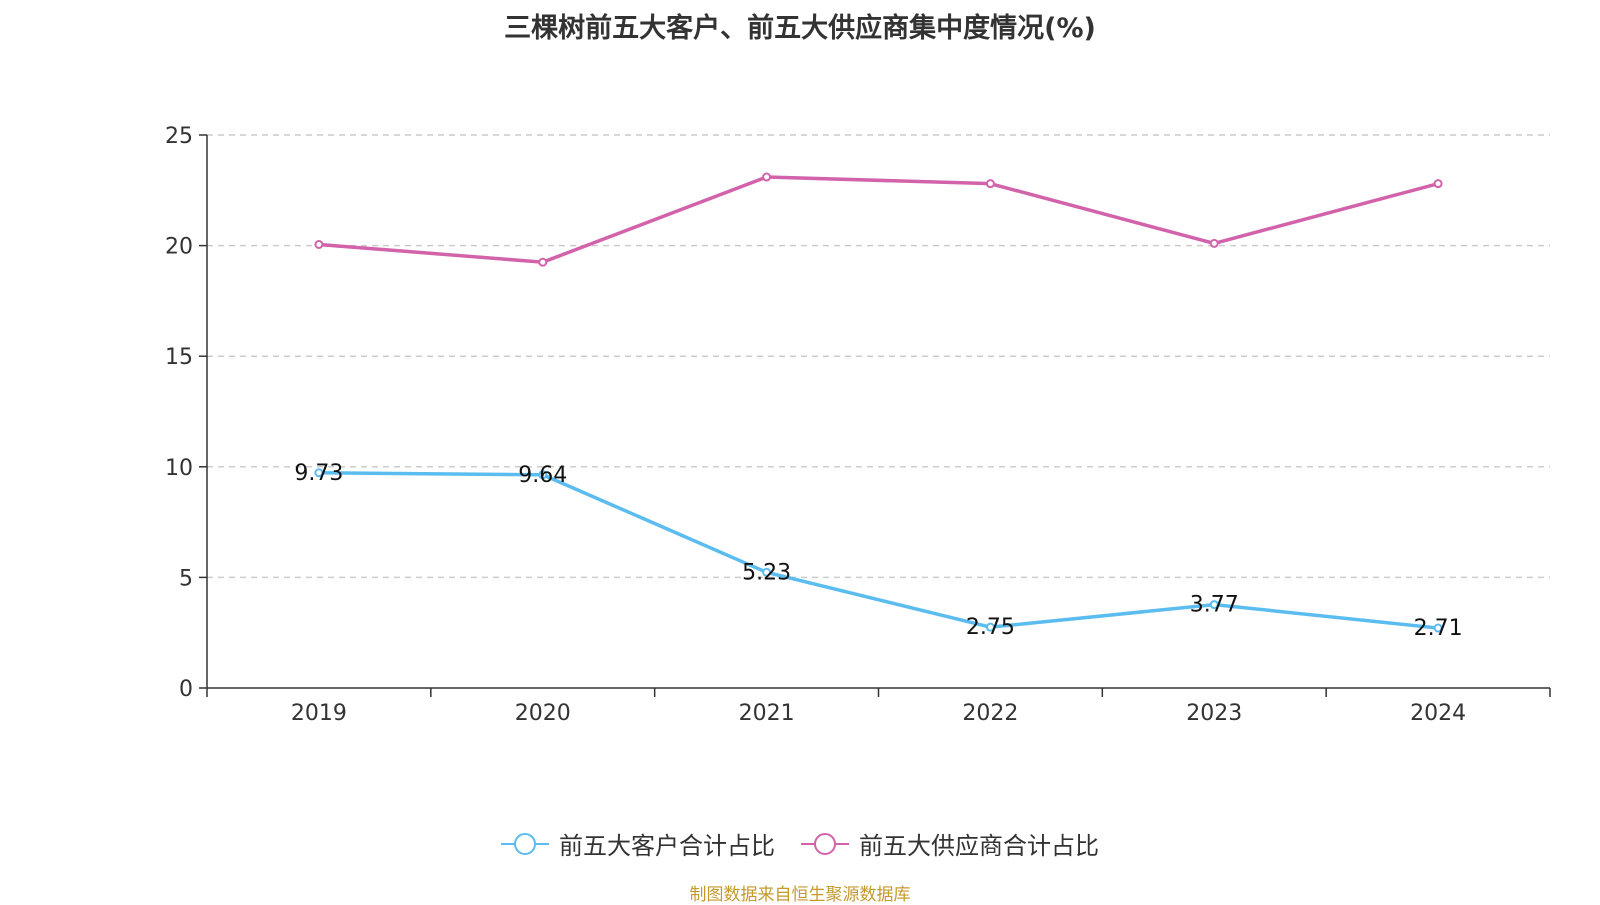 This screenshot has width=1600, height=905. What do you see at coordinates (525, 844) in the screenshot?
I see `legend-swatch-customers` at bounding box center [525, 844].